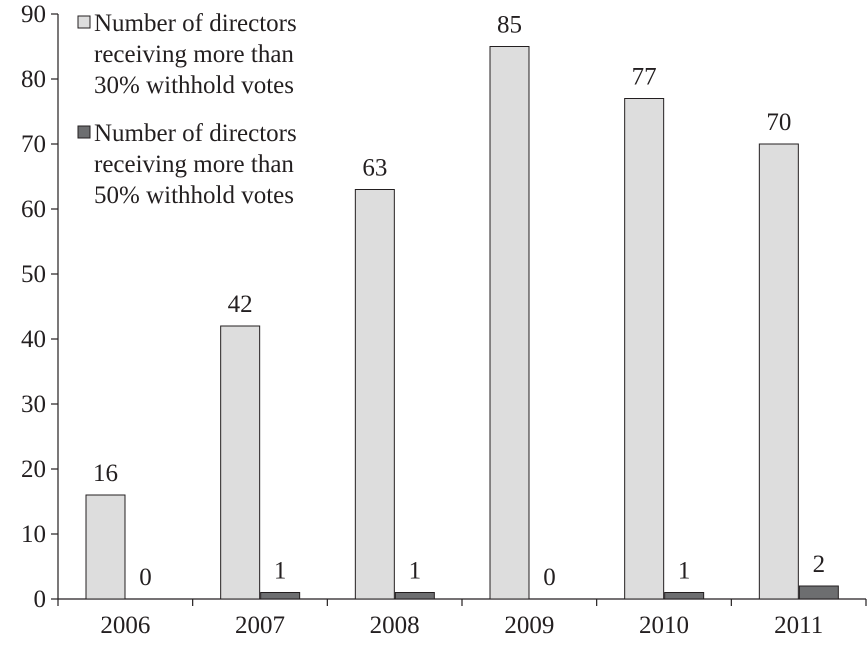  Describe the element at coordinates (33, 79) in the screenshot. I see `y-tick-label: 80` at that location.